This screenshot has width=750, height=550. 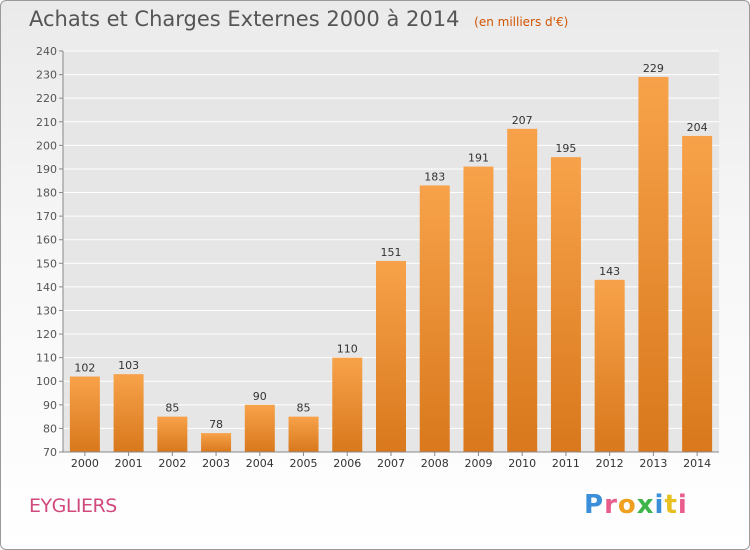 I want to click on bar-value-label: 78, so click(x=216, y=424).